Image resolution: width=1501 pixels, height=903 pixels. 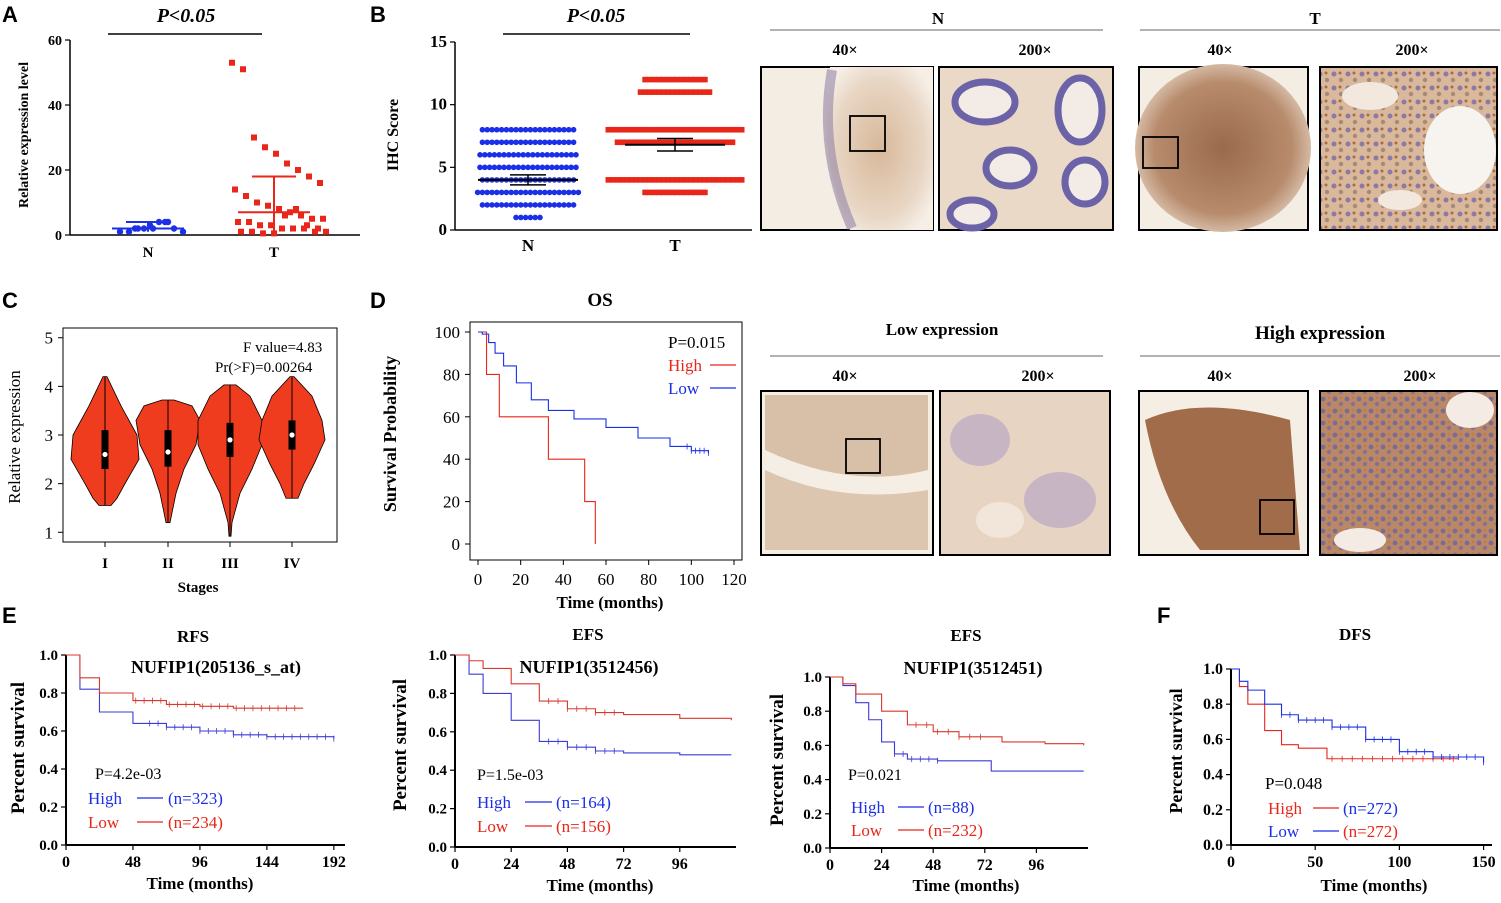 I want to click on x-tick-label: 48, so click(x=567, y=864).